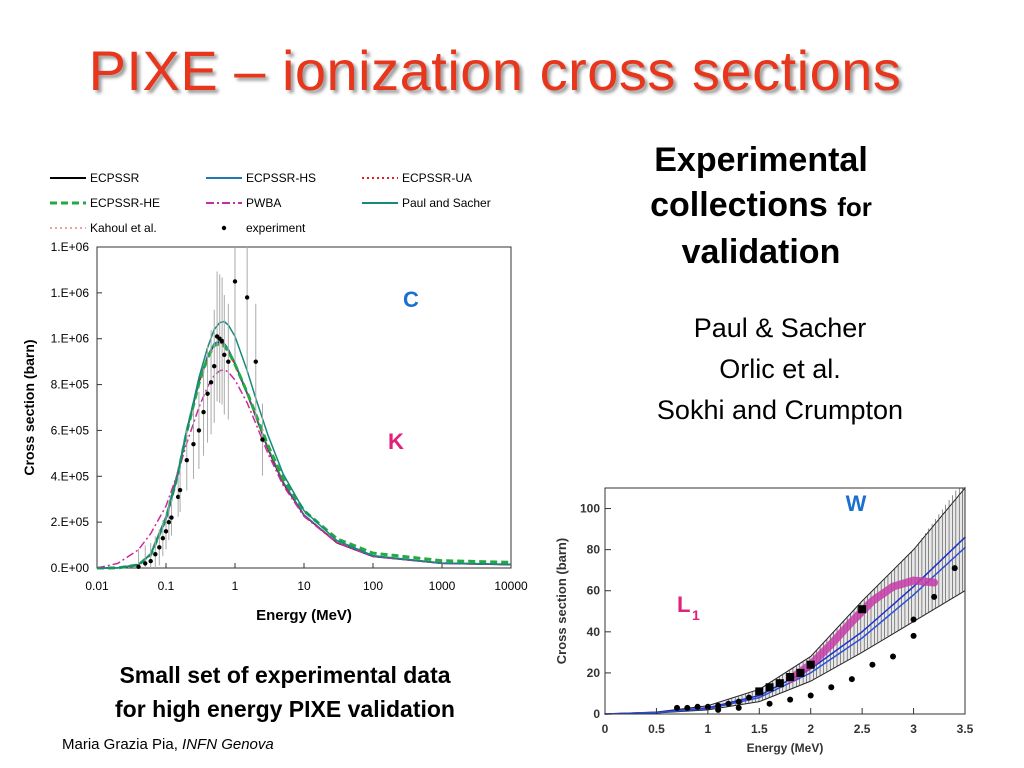 The width and height of the screenshot is (1024, 768). What do you see at coordinates (854, 207) in the screenshot?
I see `heading-line-2-small: for` at bounding box center [854, 207].